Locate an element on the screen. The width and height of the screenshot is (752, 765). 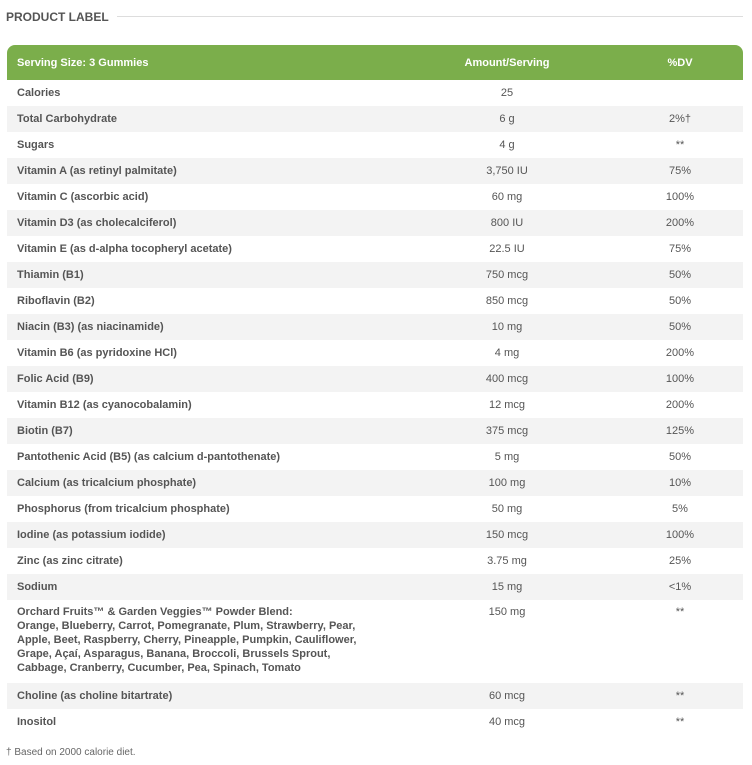
nutrient-name-text: Calories is located at coordinates (39, 93).